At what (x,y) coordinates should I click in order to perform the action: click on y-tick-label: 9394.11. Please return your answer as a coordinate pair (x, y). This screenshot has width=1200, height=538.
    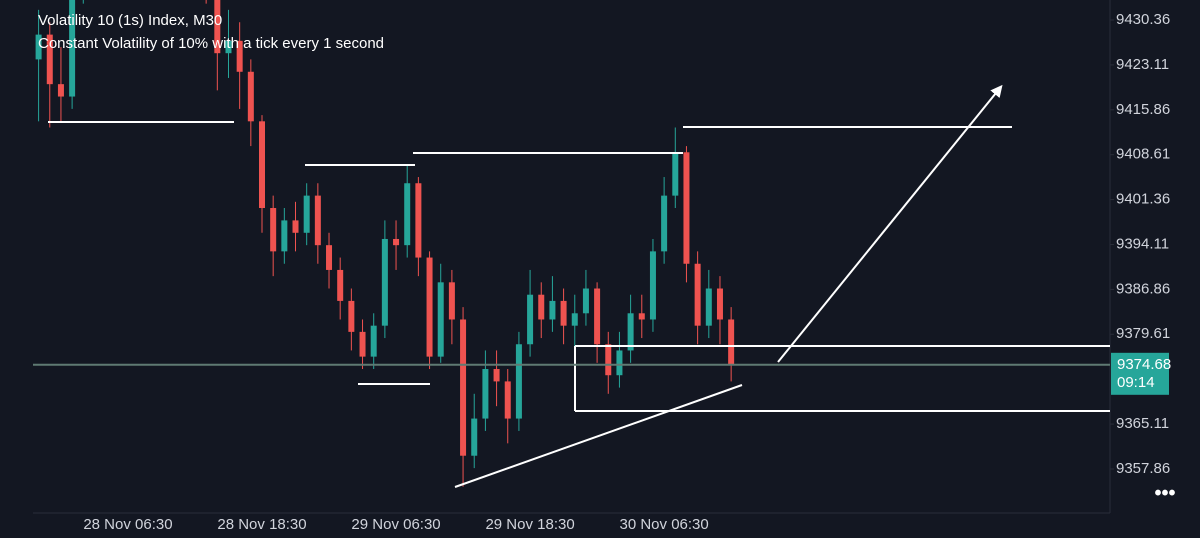
    Looking at the image, I should click on (1142, 243).